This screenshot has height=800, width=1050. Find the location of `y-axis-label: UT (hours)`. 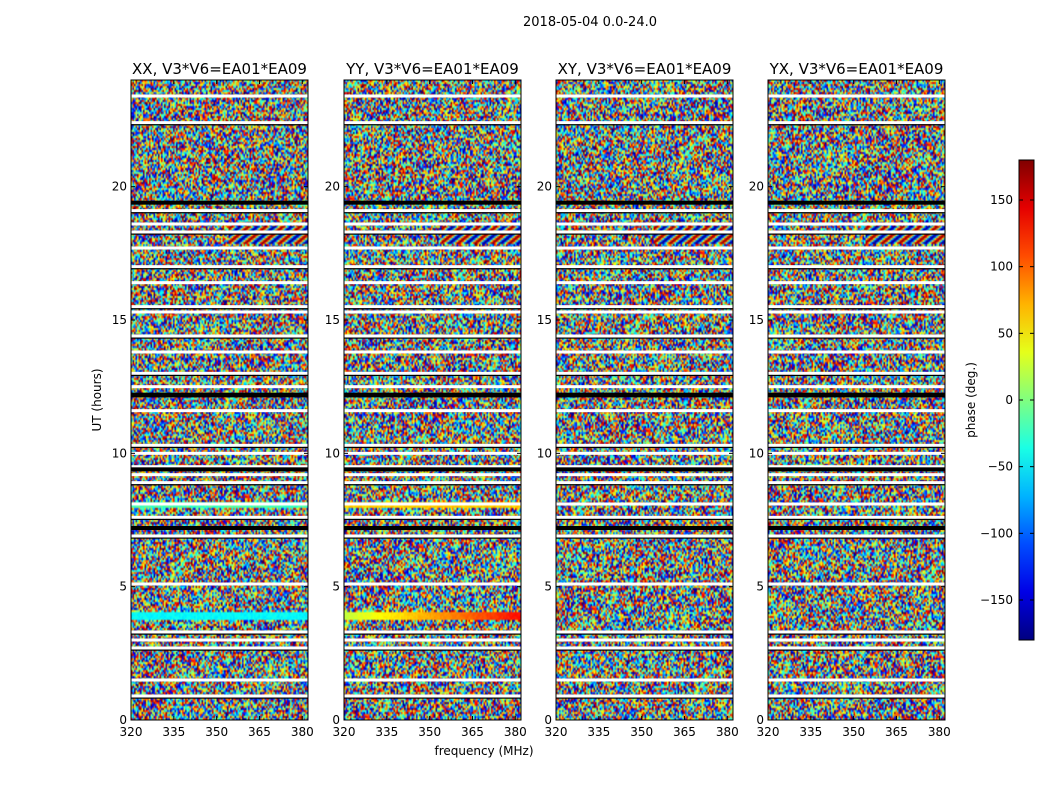

y-axis-label: UT (hours) is located at coordinates (97, 399).